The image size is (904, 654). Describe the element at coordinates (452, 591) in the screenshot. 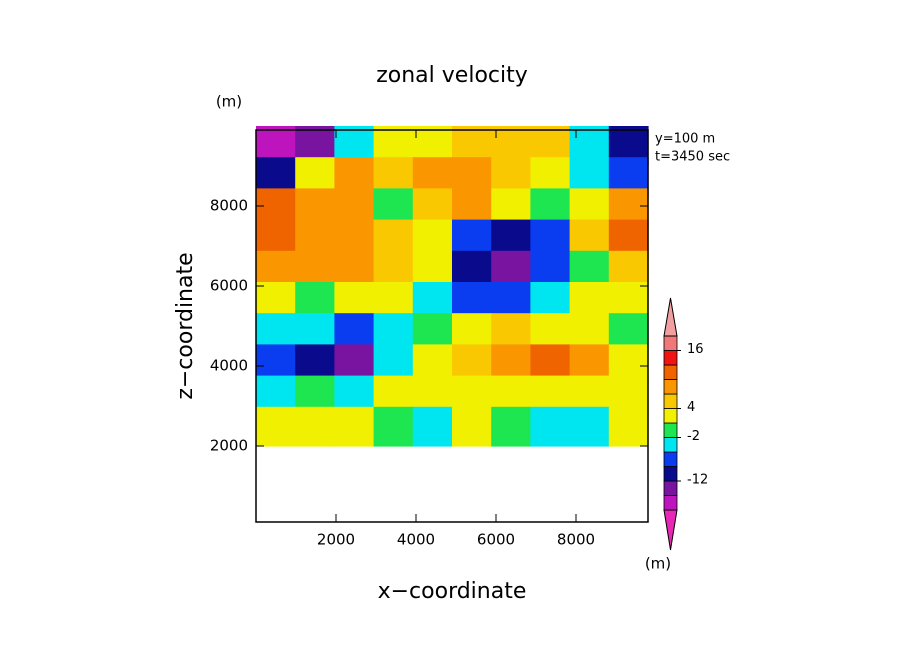

I see `x-axis-label: x−coordinate` at that location.